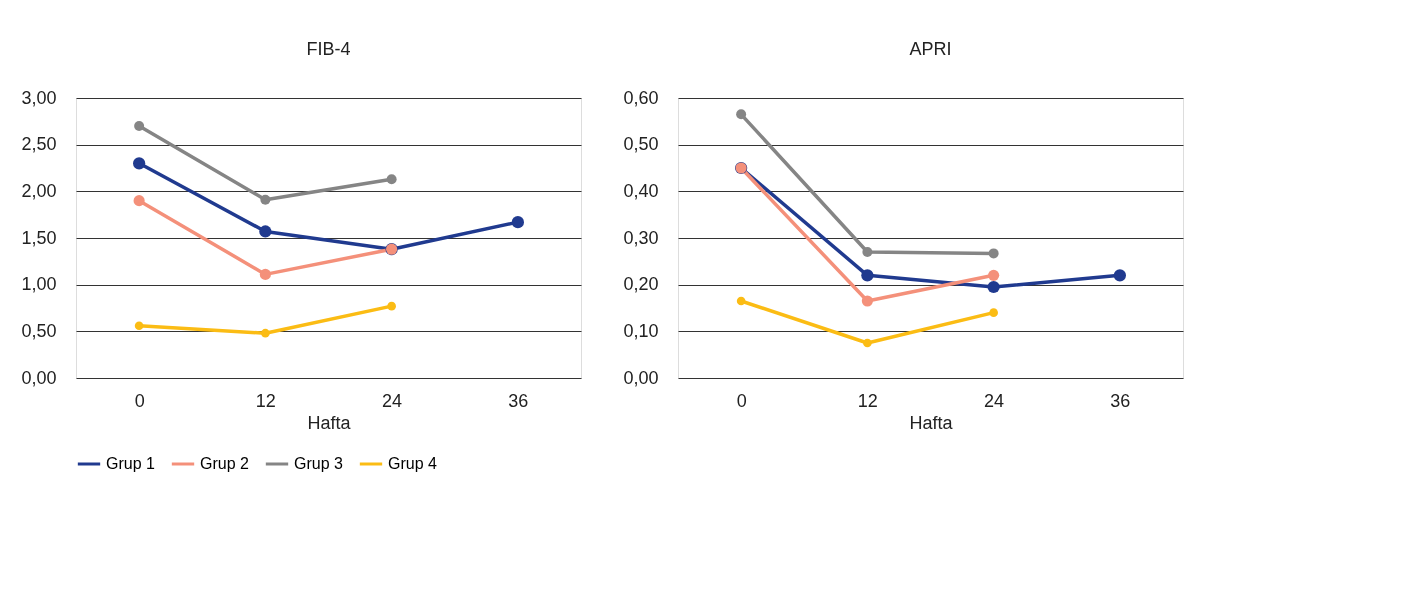 This screenshot has width=1417, height=596. Describe the element at coordinates (641, 190) in the screenshot. I see `y-tick-label: 0,40` at that location.